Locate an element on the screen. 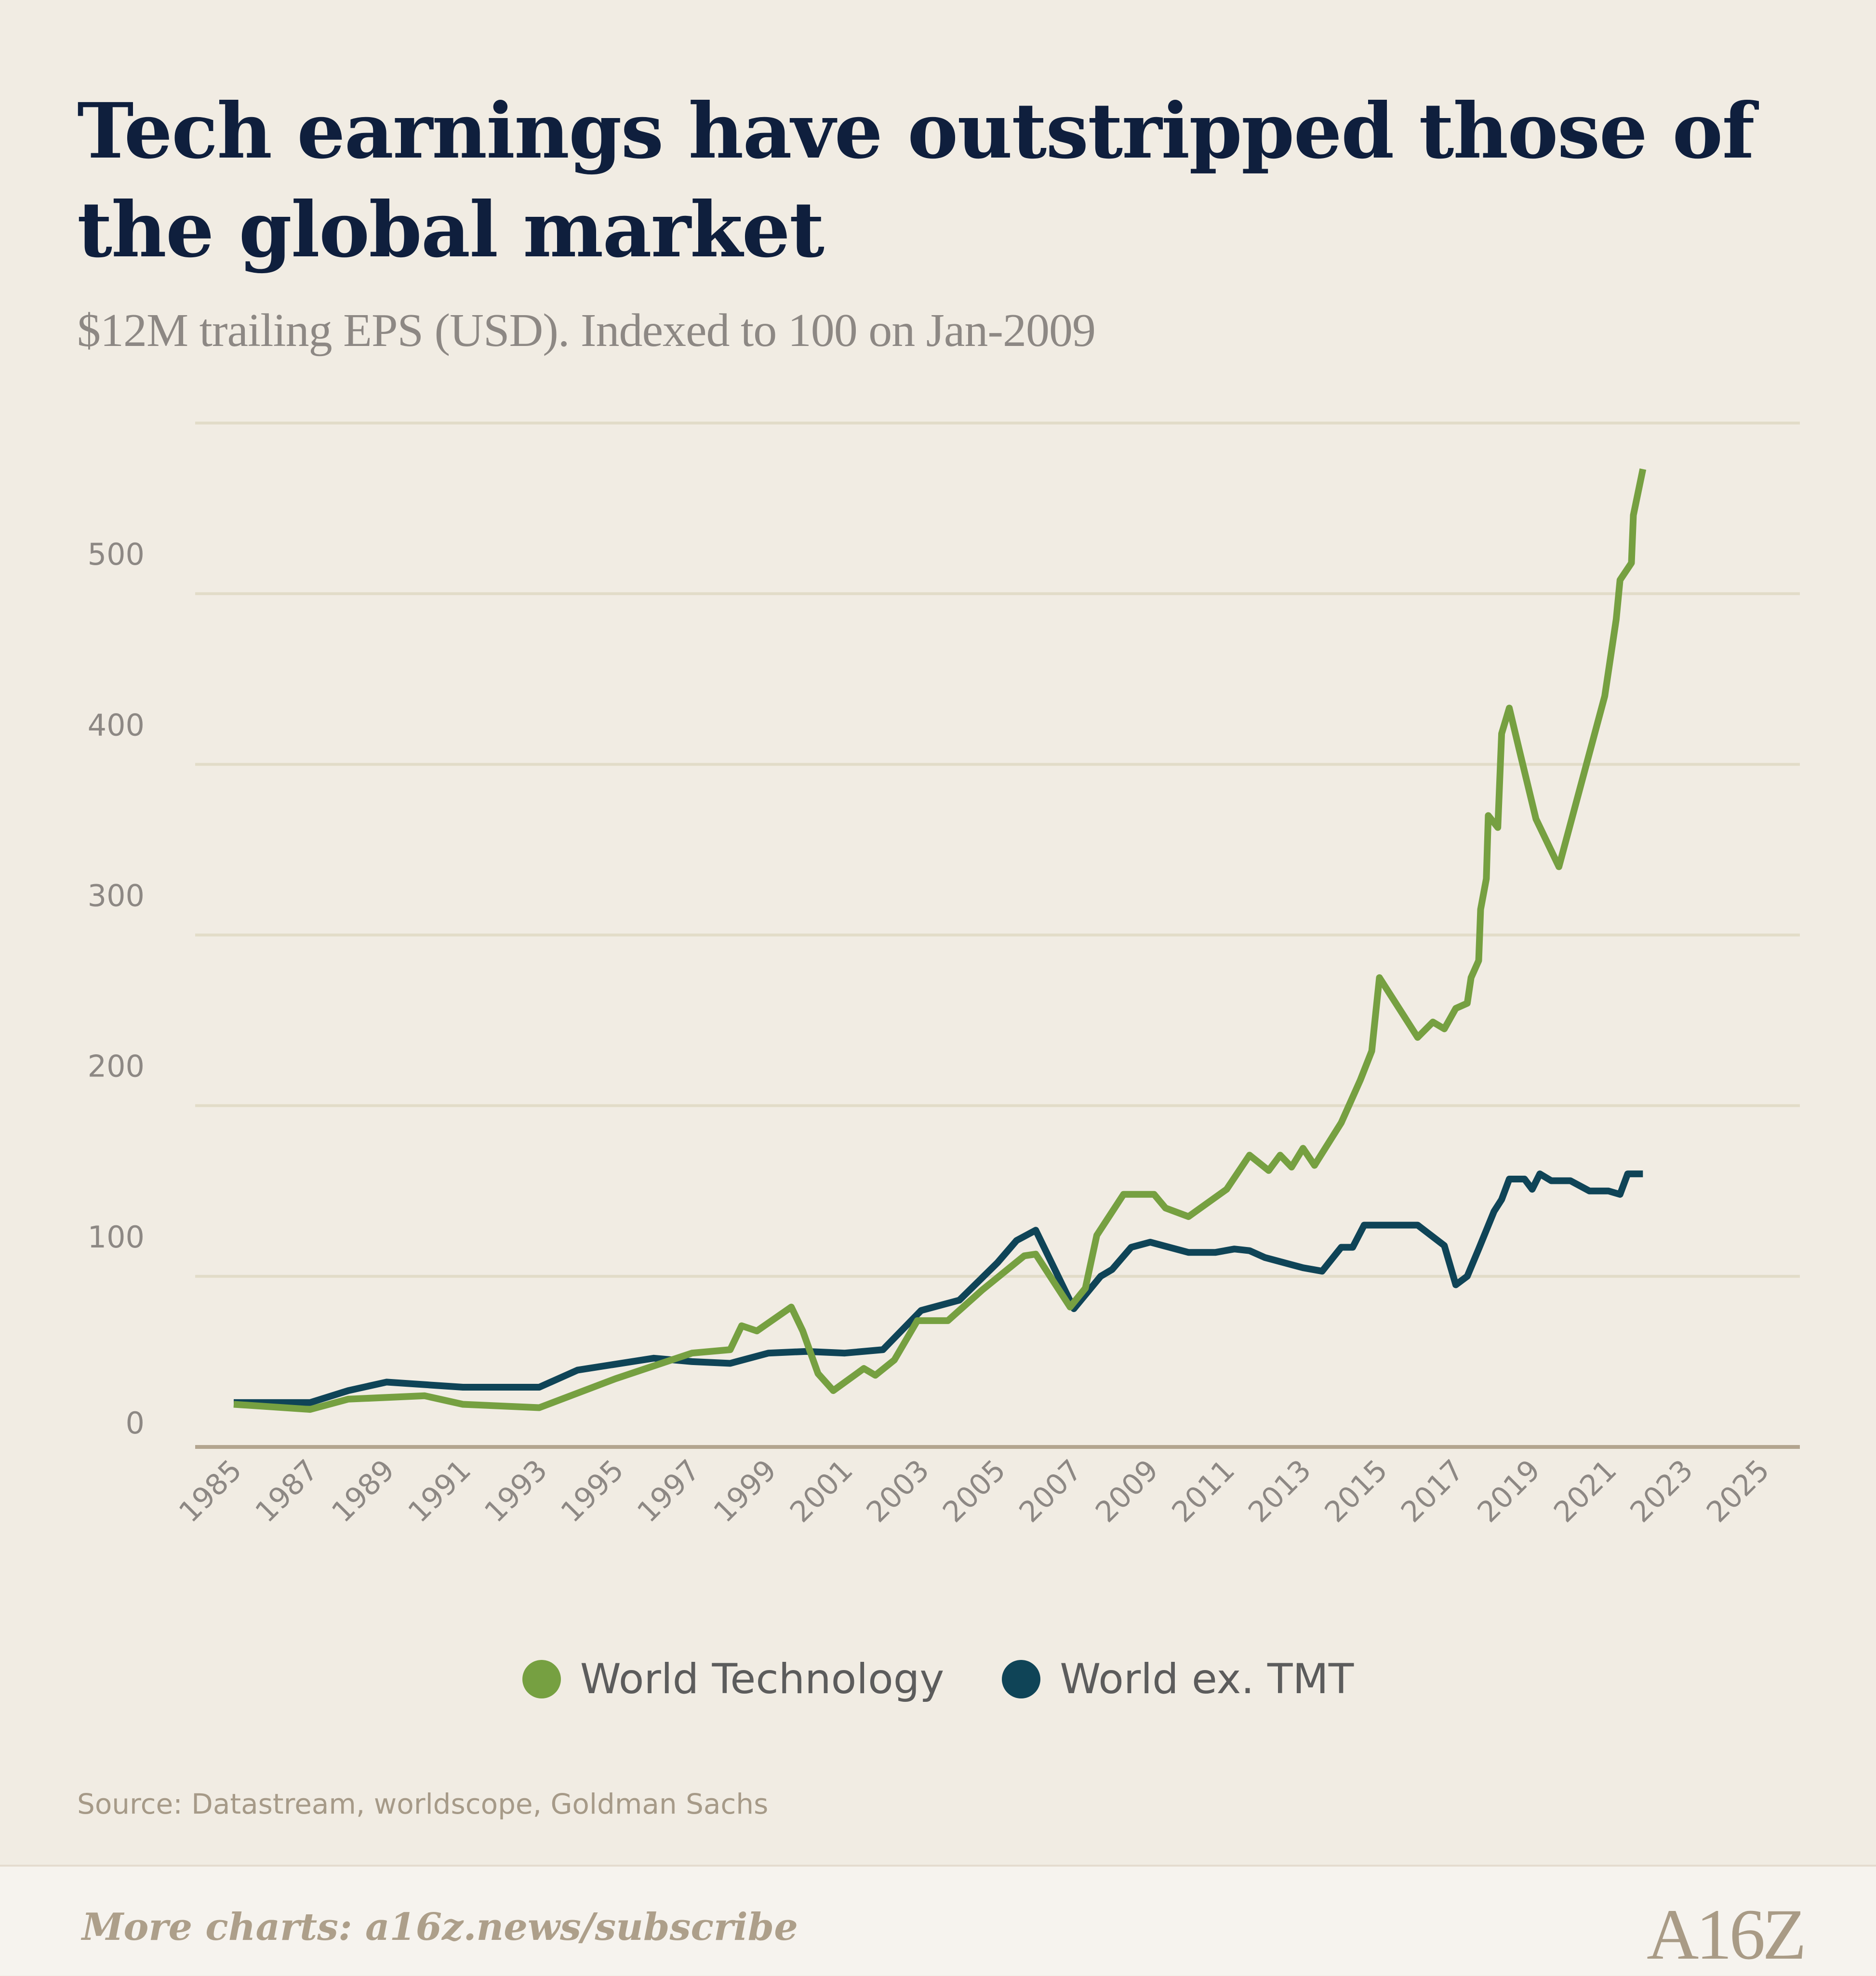  y-axis-ticks: 0 100 200 300 400 500 600 is located at coordinates (116, 918).